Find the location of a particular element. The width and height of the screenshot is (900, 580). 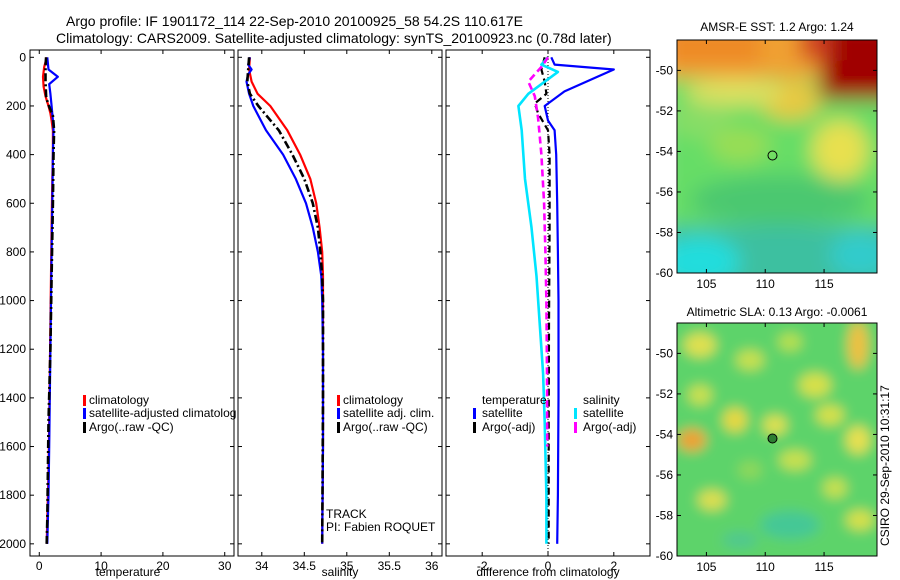

temperature-lines is located at coordinates (50, 300).